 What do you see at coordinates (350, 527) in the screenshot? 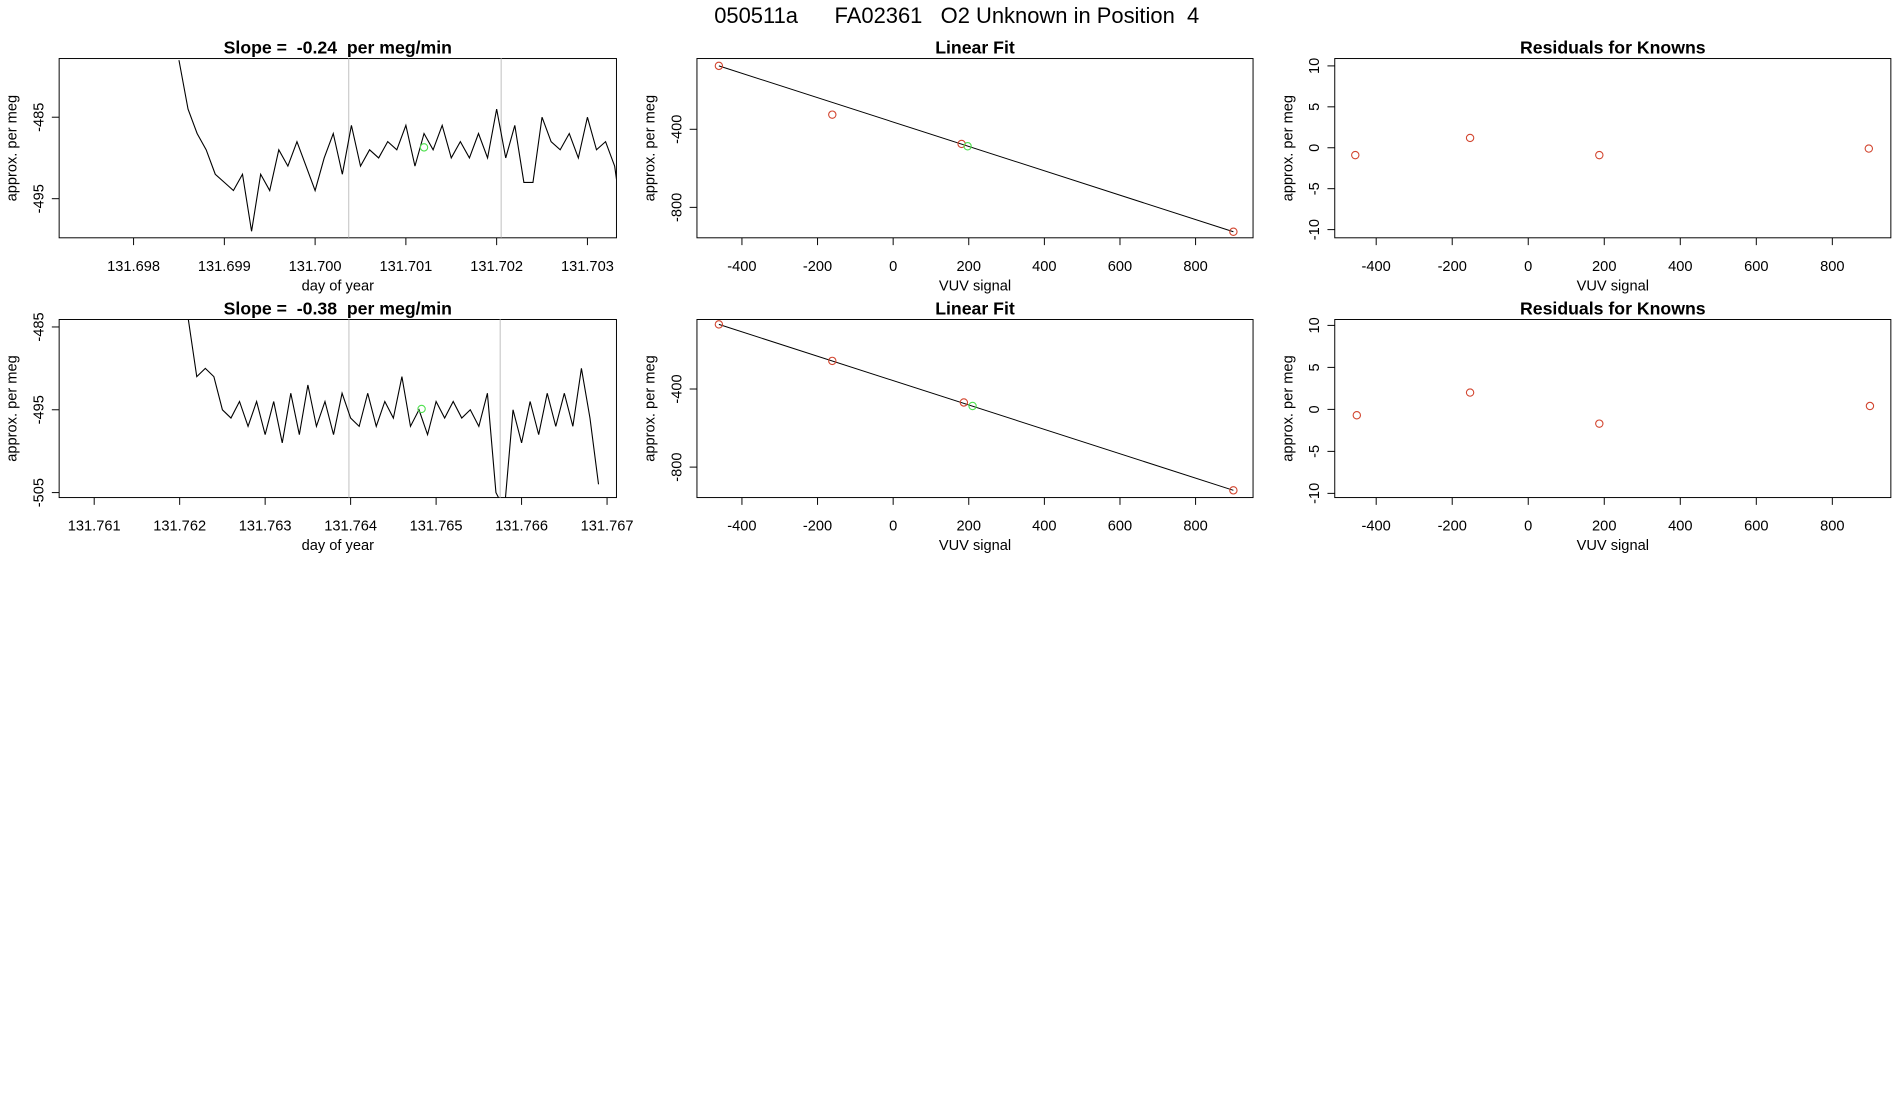
I see `x-tick-label: 131.764` at bounding box center [350, 527].